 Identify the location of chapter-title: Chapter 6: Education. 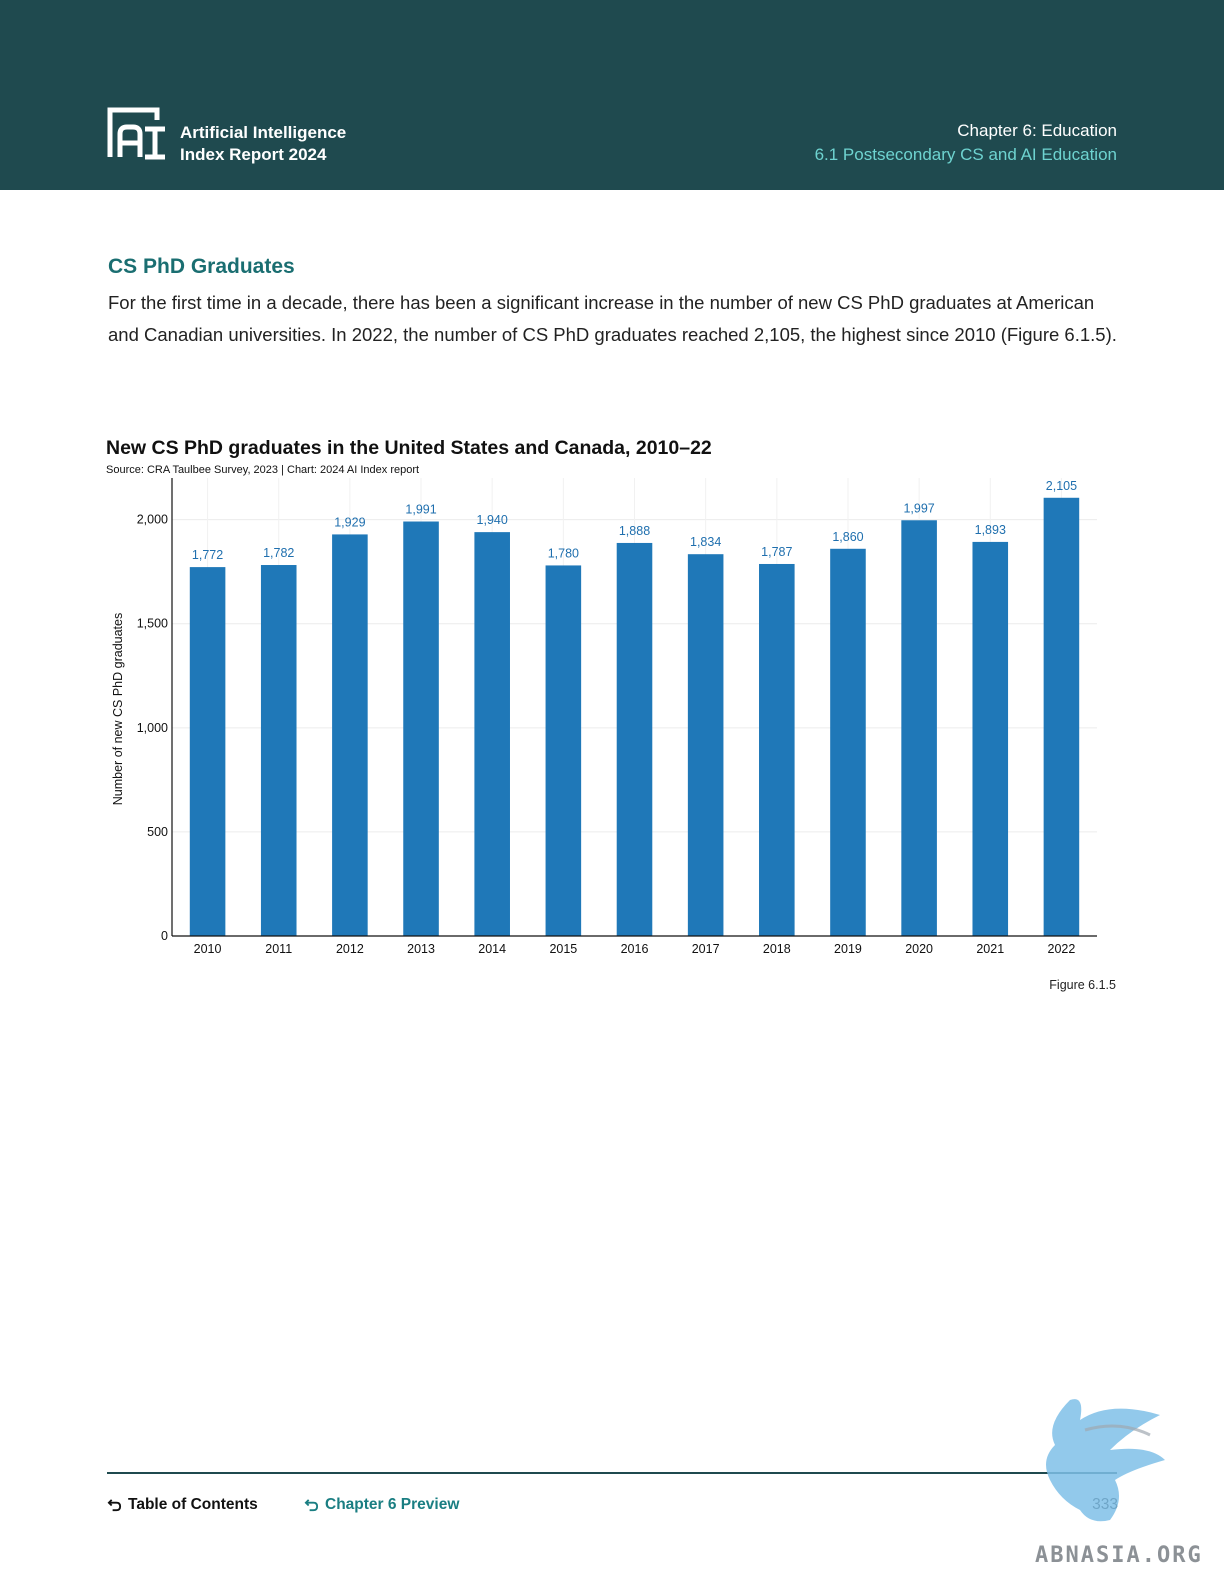
(1037, 130).